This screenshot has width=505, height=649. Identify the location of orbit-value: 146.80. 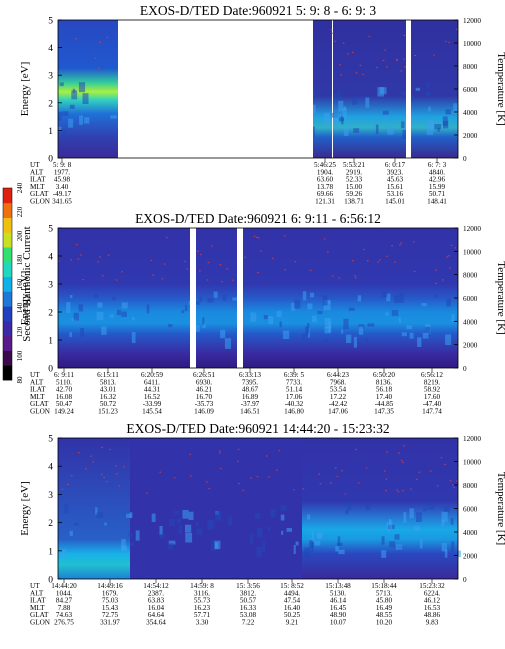
(294, 412).